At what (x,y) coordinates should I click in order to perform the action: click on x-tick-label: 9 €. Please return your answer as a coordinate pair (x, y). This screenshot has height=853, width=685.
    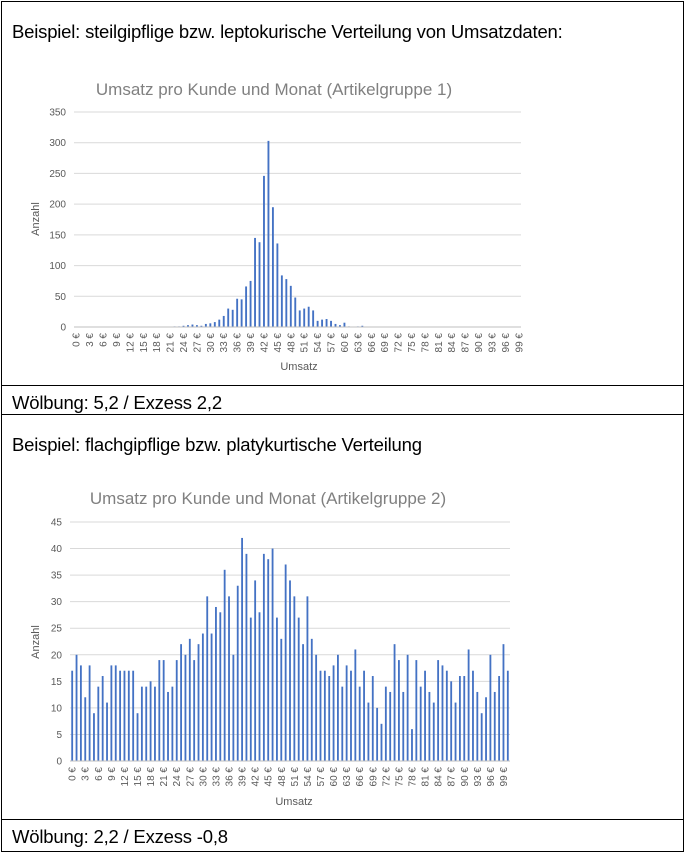
    Looking at the image, I should click on (112, 774).